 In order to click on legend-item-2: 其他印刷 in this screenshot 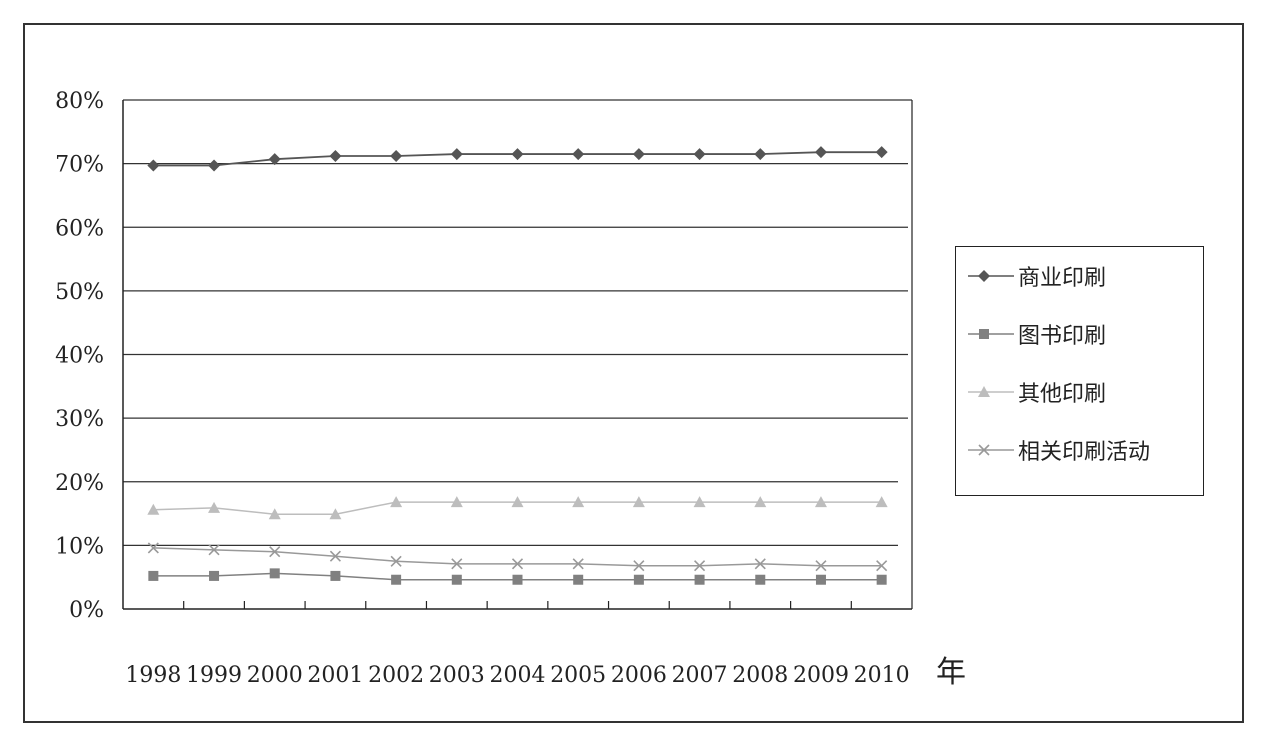, I will do `click(1037, 392)`.